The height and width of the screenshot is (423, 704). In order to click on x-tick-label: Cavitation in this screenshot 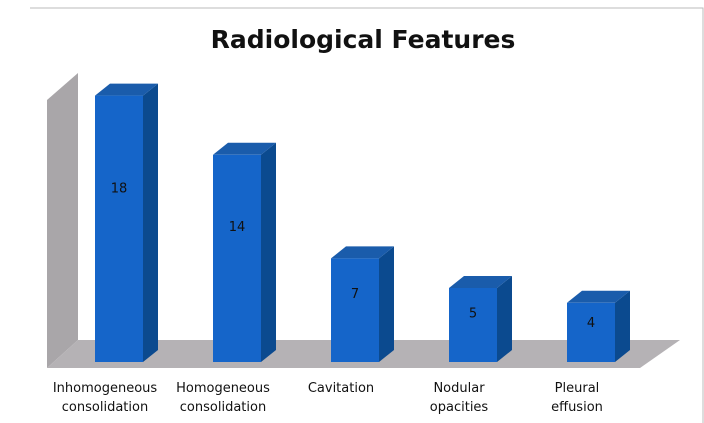, I will do `click(341, 388)`.